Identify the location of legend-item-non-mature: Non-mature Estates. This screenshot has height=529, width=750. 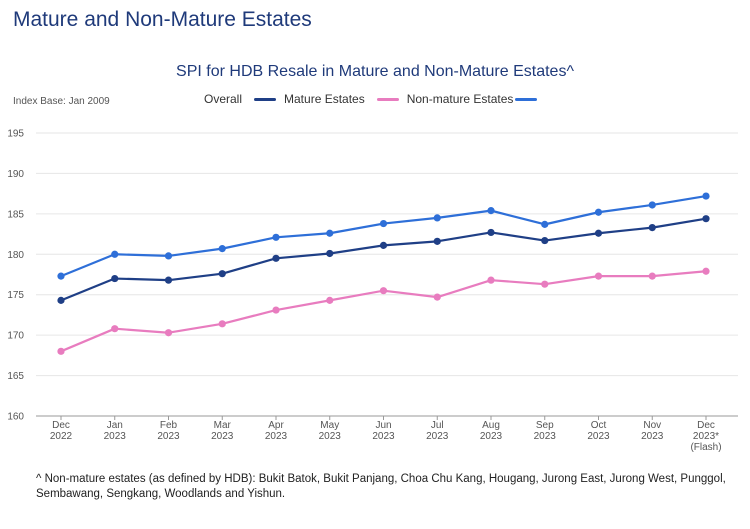
(454, 99).